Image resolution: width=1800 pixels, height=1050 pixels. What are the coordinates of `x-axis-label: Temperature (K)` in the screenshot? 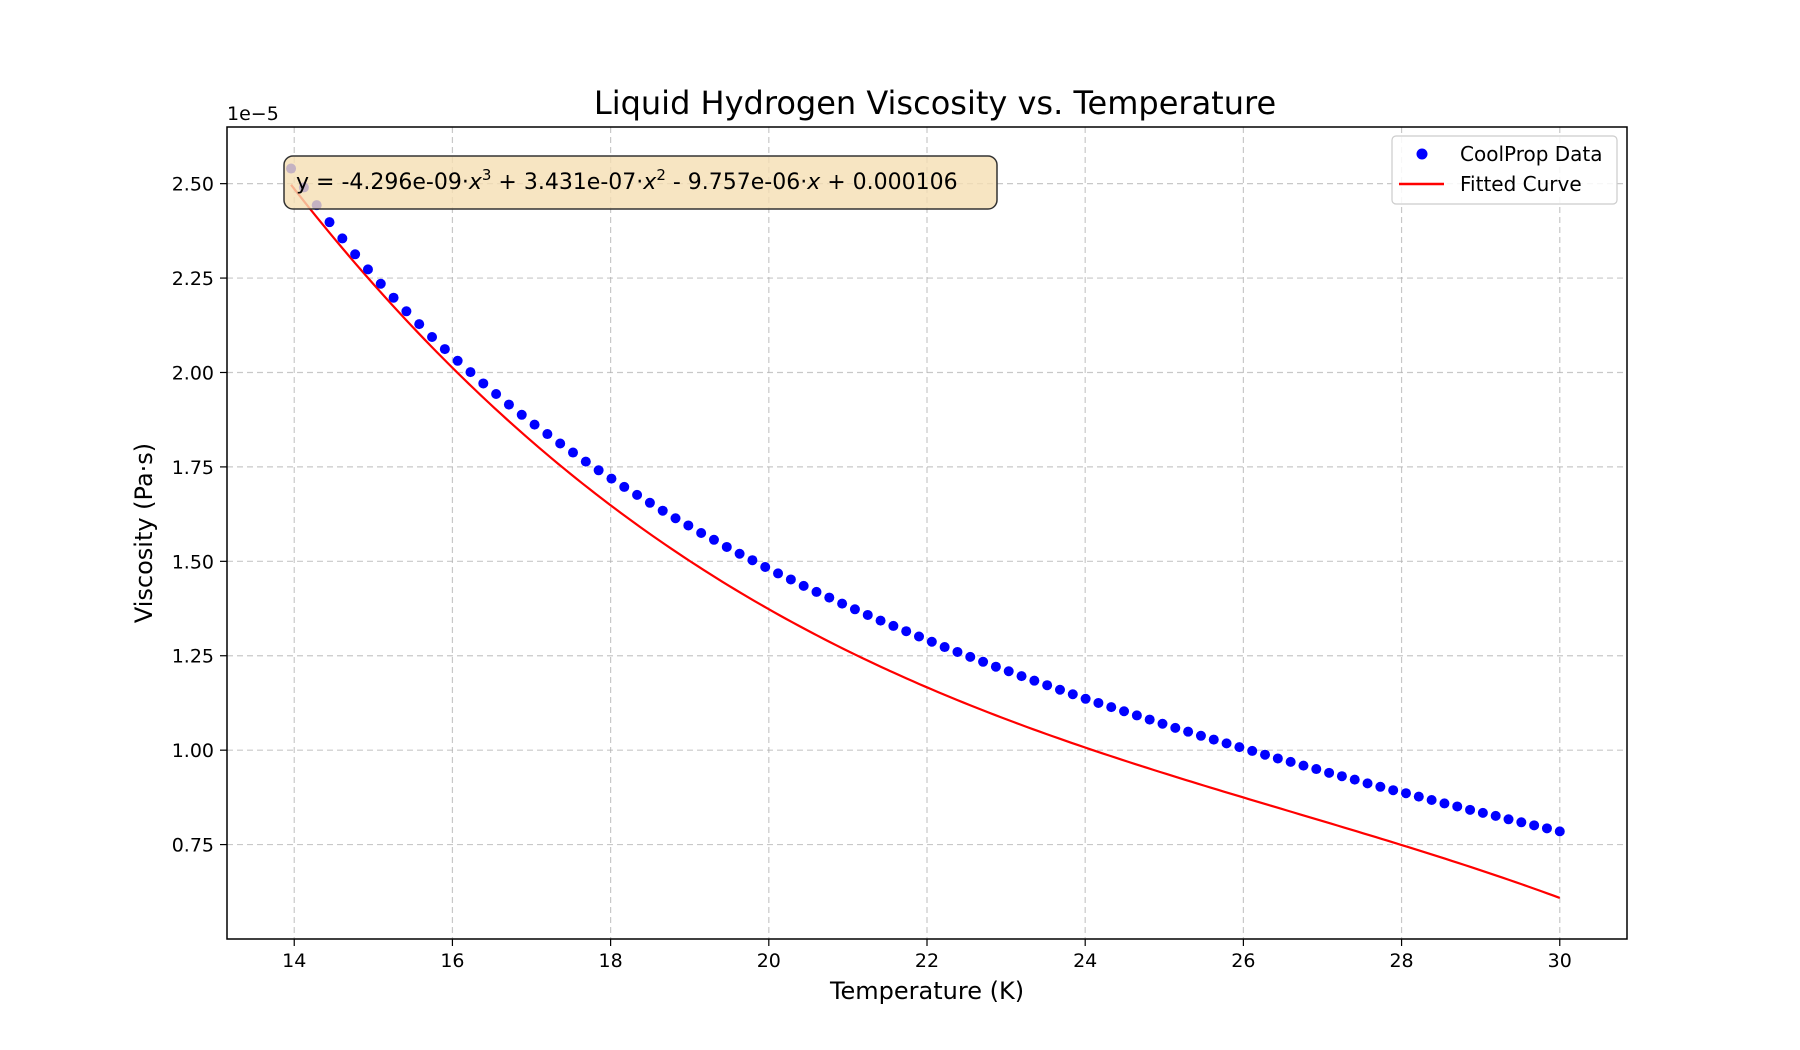 It's located at (926, 991).